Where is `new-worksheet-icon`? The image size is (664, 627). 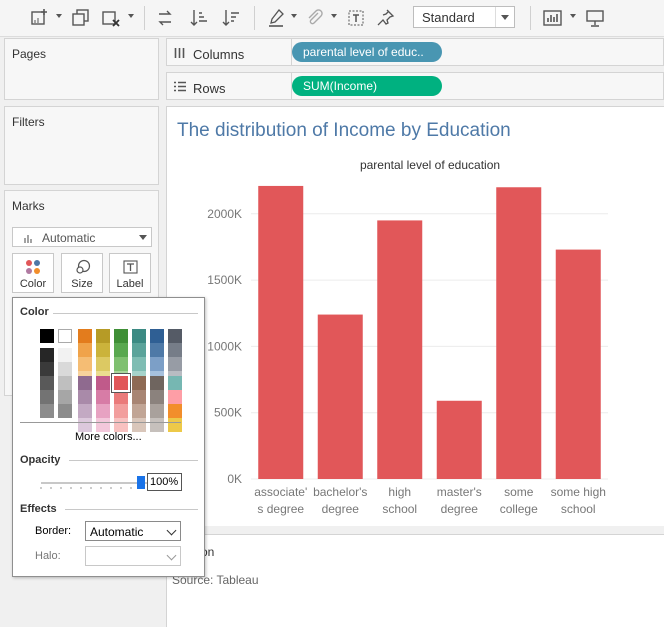
new-worksheet-icon is located at coordinates (40, 18).